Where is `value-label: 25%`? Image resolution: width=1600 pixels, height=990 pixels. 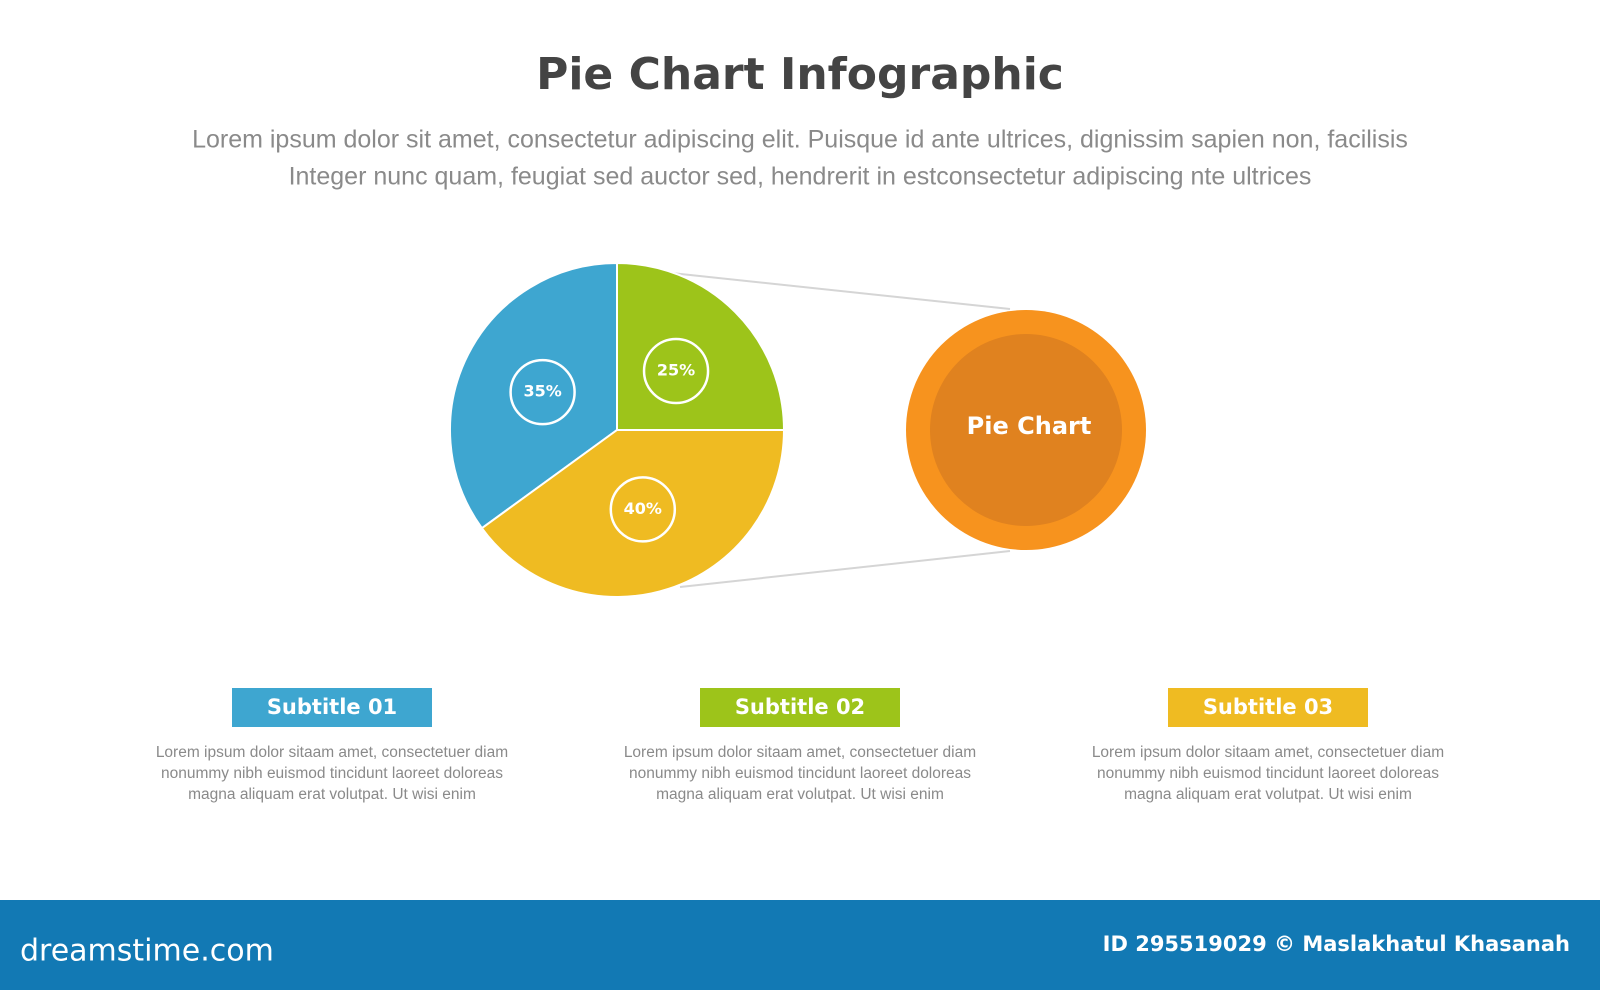 value-label: 25% is located at coordinates (676, 369).